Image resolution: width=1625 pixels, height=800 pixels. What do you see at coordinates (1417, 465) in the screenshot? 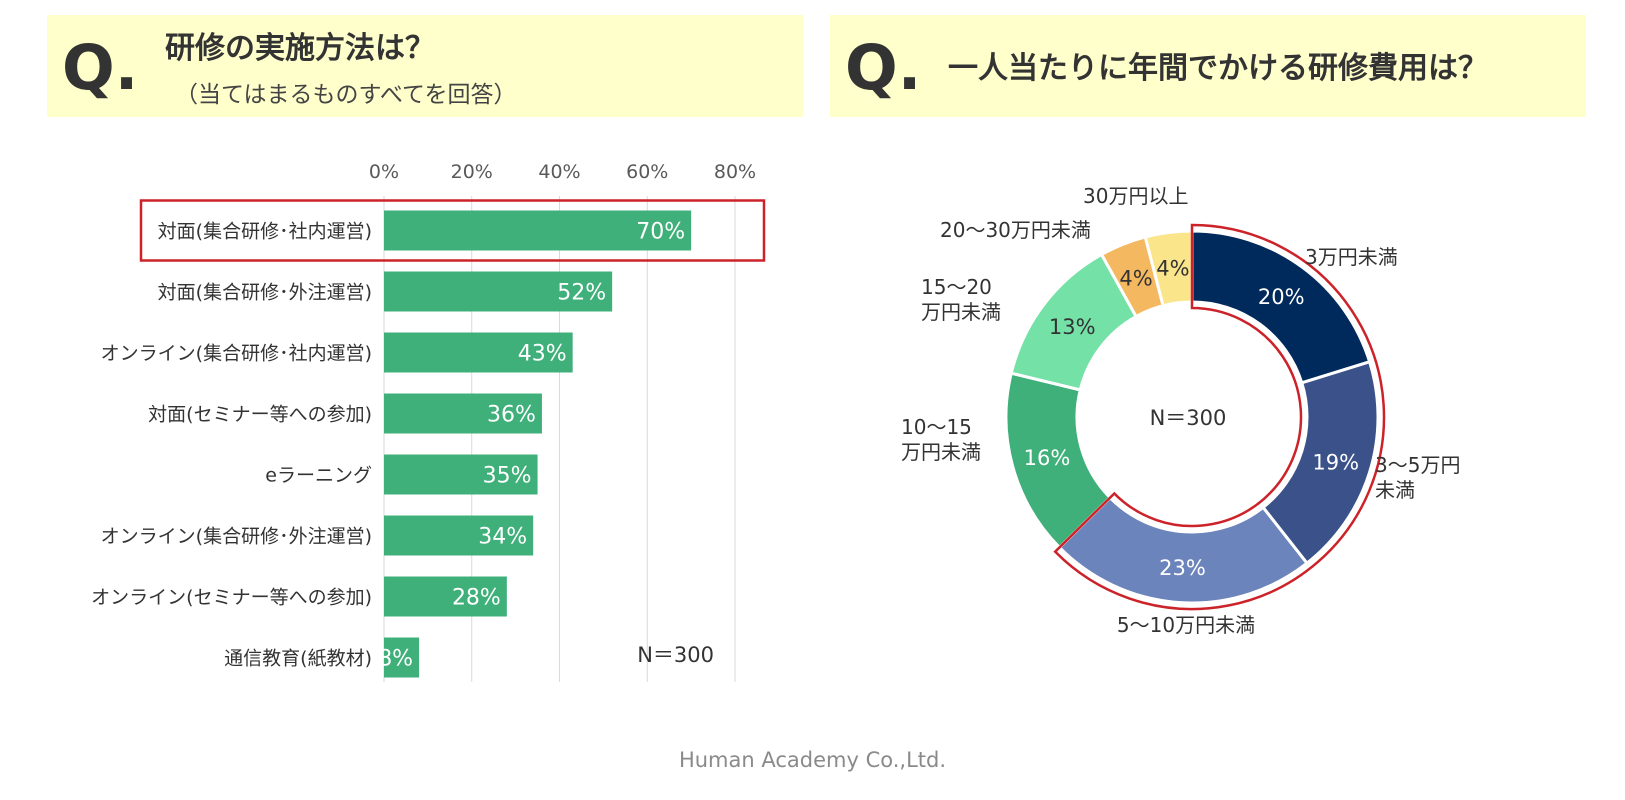
I see `slice-category-label: 3～5万円` at bounding box center [1417, 465].